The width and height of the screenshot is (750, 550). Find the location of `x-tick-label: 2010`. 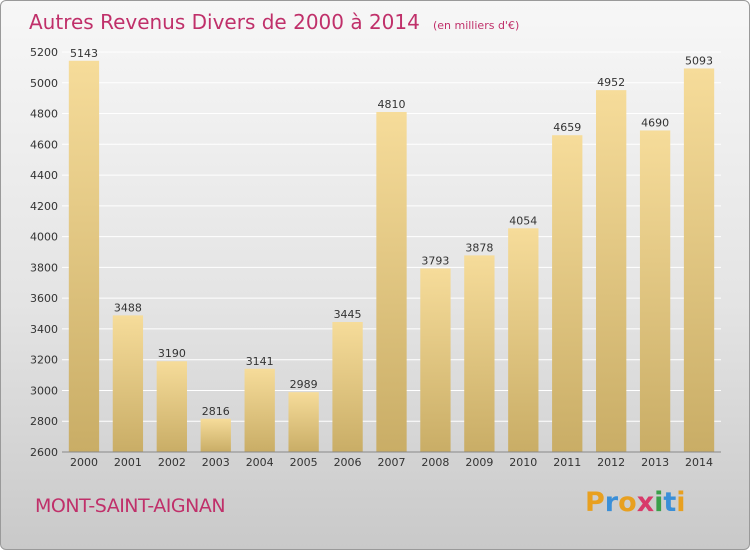

x-tick-label: 2010 is located at coordinates (523, 462).